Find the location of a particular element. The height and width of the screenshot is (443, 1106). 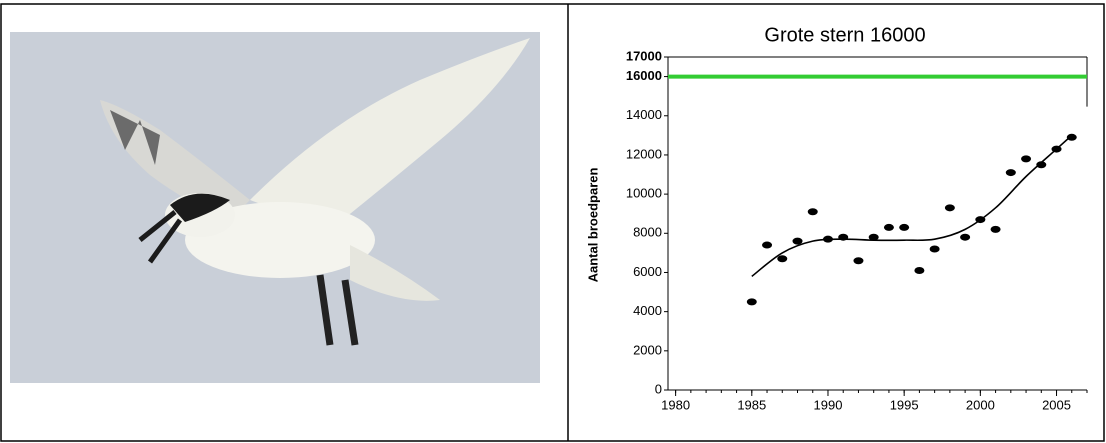

x-tick-label: 1985 is located at coordinates (751, 404).